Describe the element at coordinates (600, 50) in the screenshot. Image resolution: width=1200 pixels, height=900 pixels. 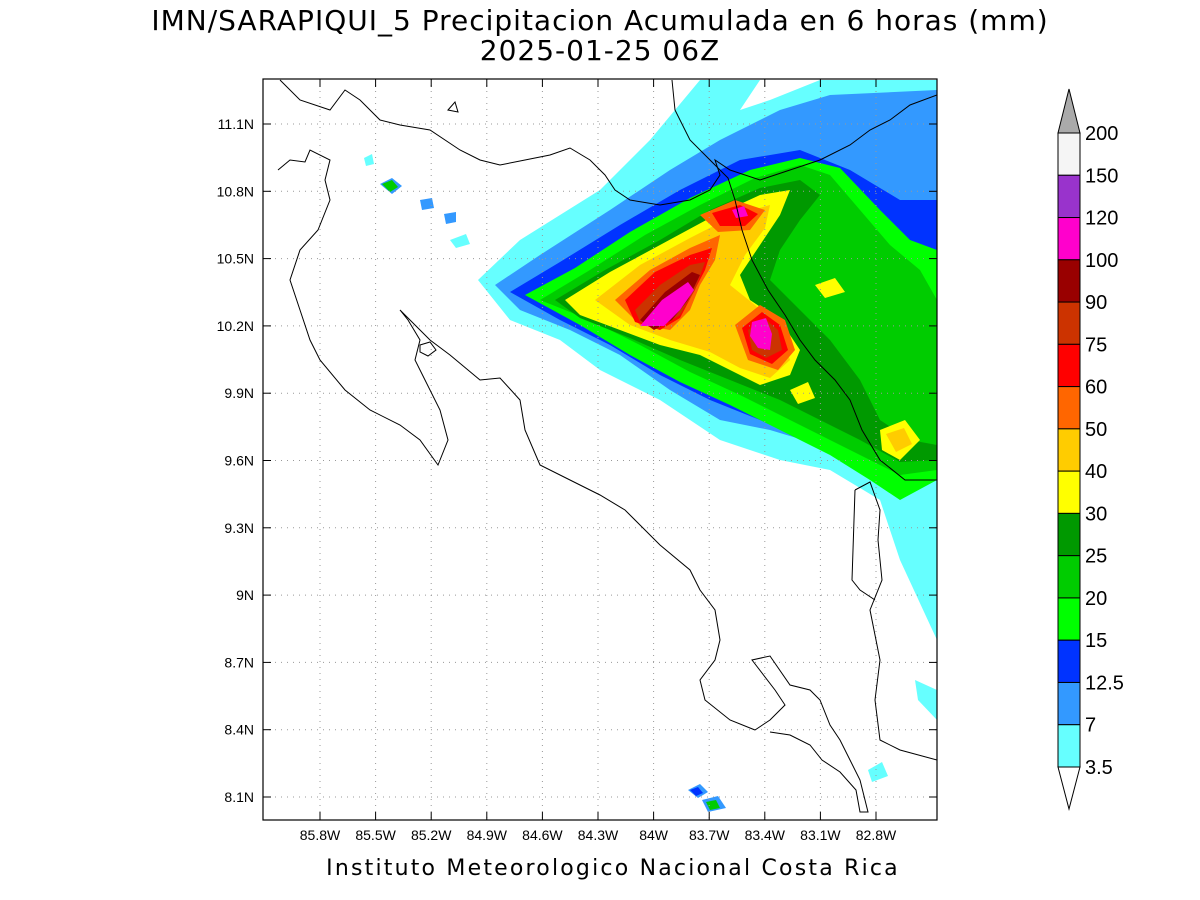
I see `map-subtitle: 2025-01-25 06Z` at that location.